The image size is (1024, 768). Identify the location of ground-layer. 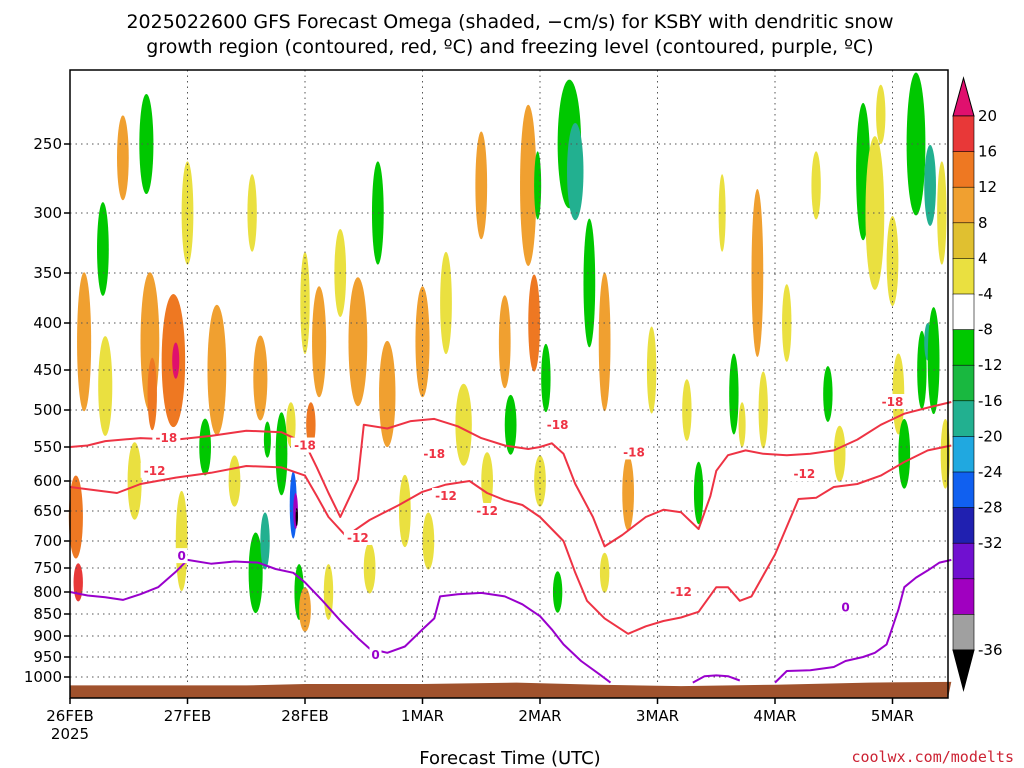
(511, 689).